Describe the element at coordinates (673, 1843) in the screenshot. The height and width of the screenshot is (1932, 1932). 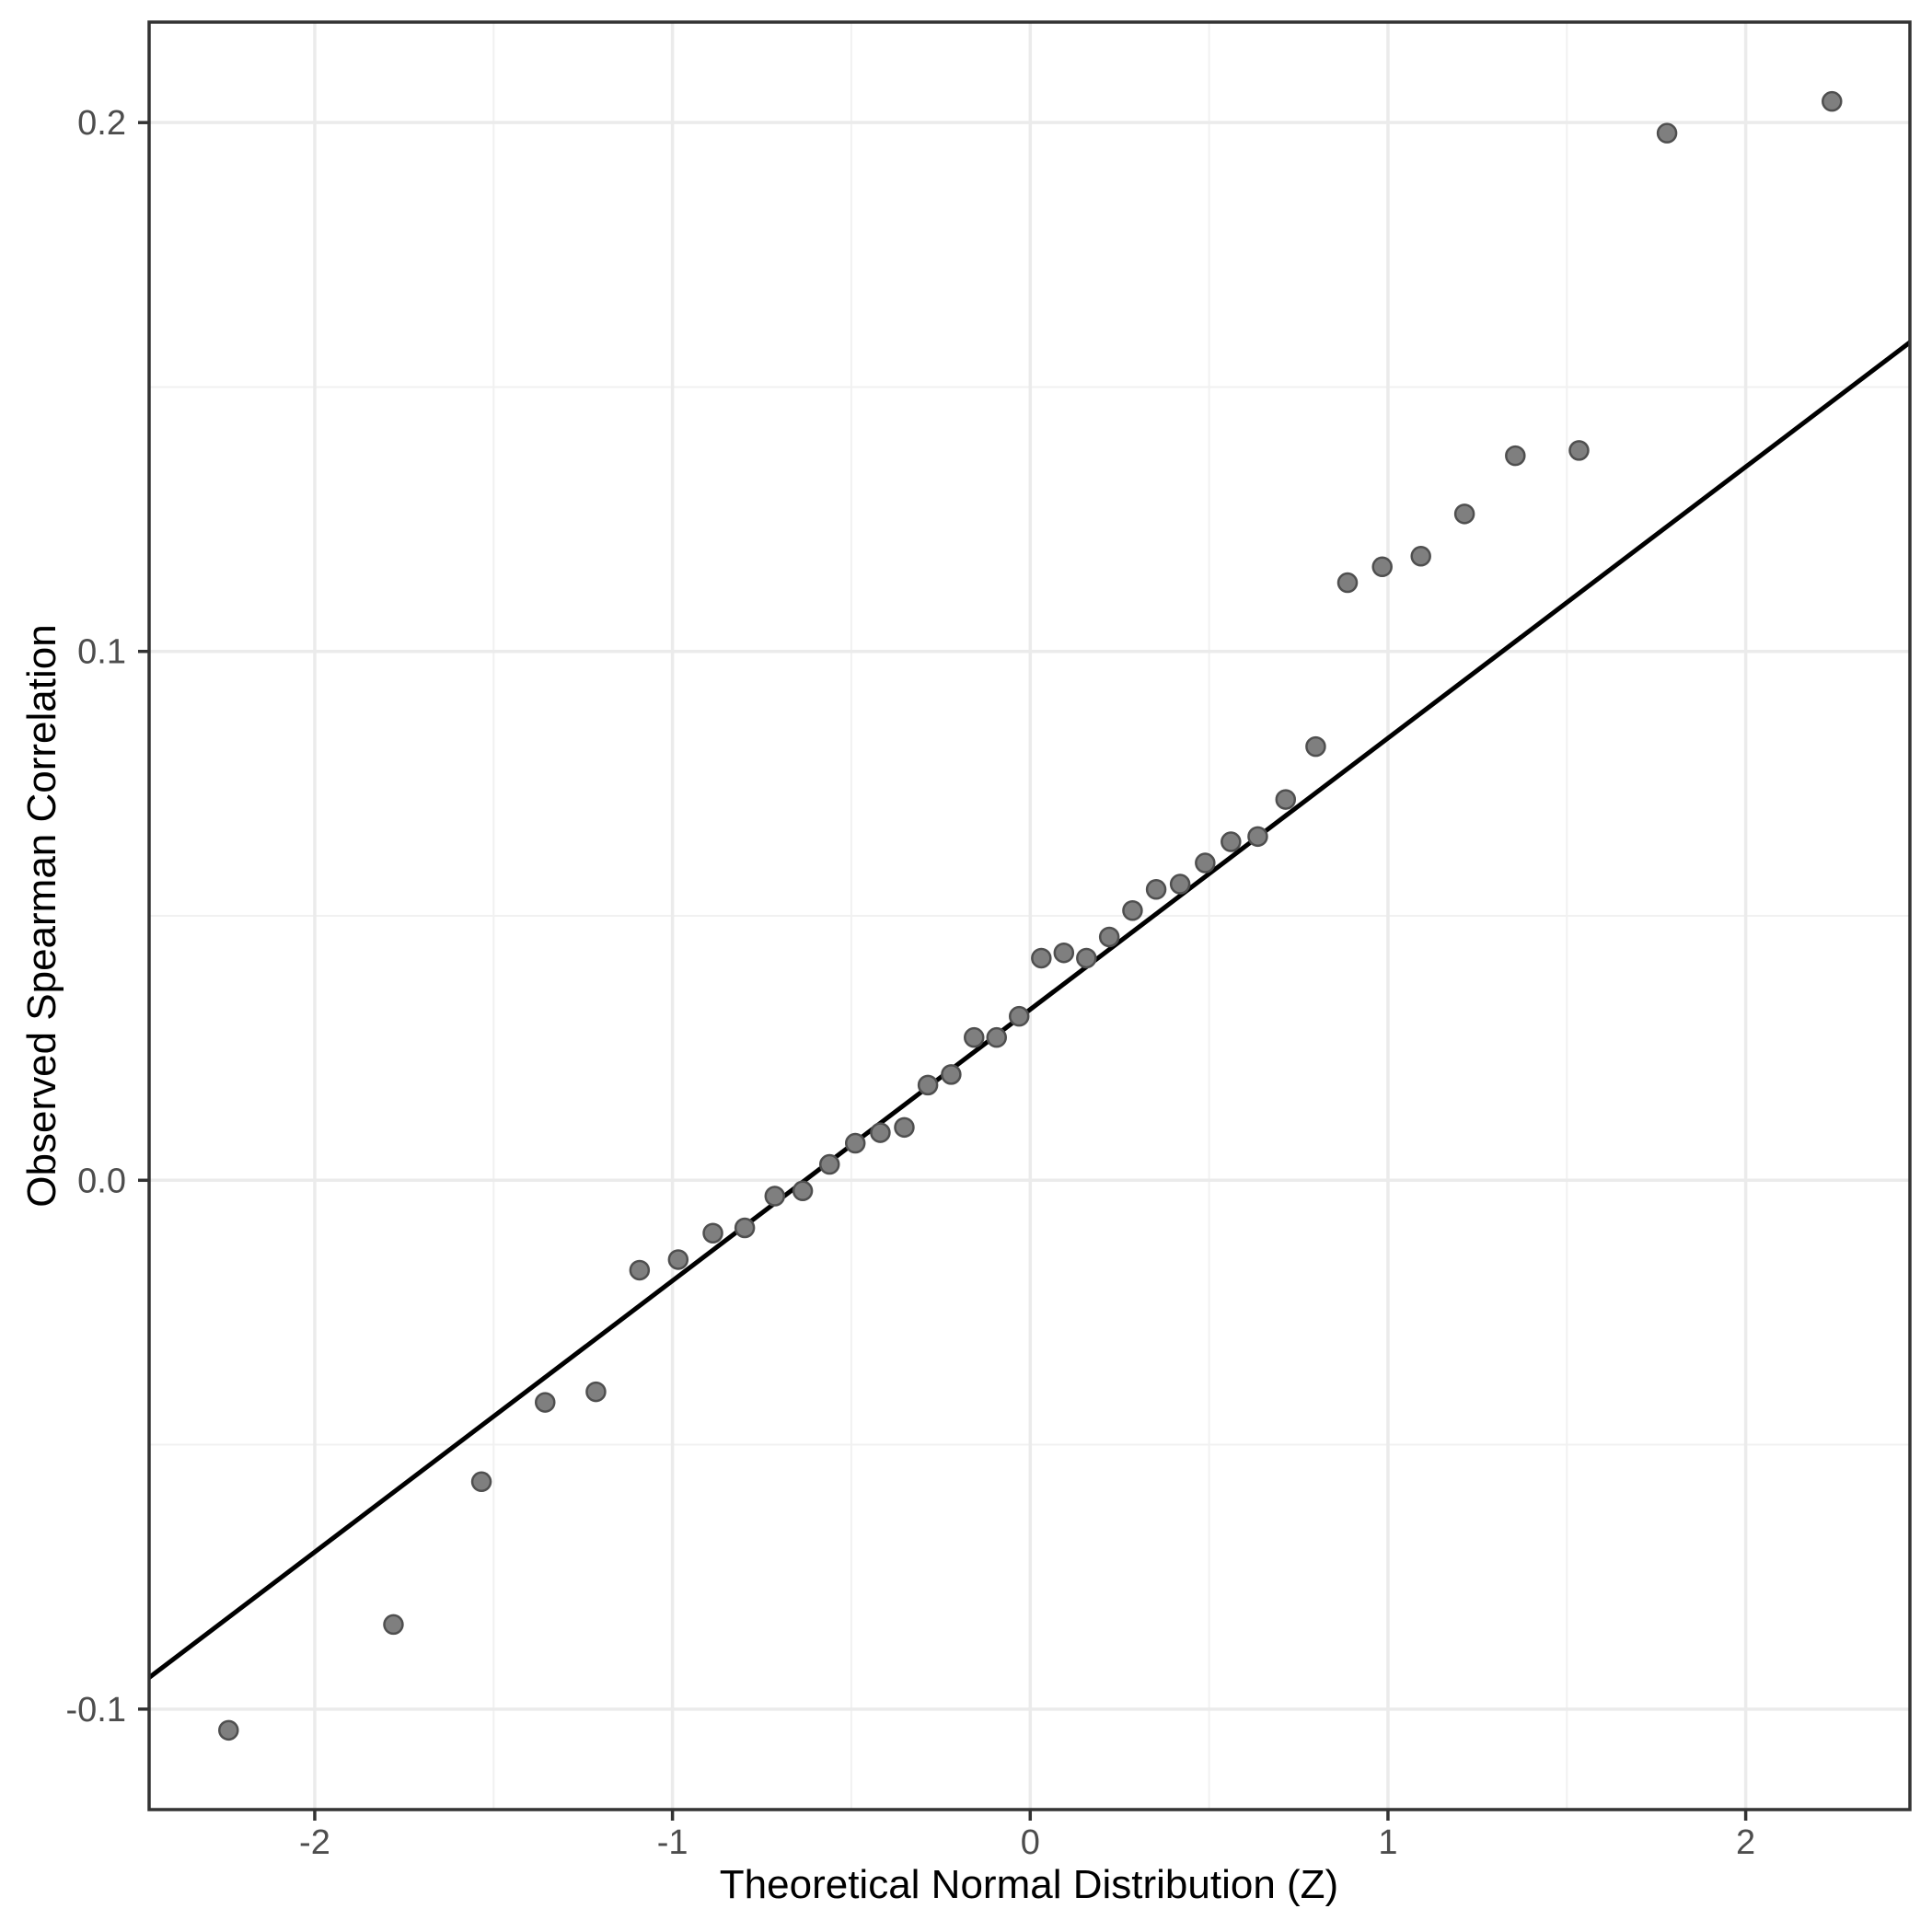
I see `x-tick-label: -1` at that location.